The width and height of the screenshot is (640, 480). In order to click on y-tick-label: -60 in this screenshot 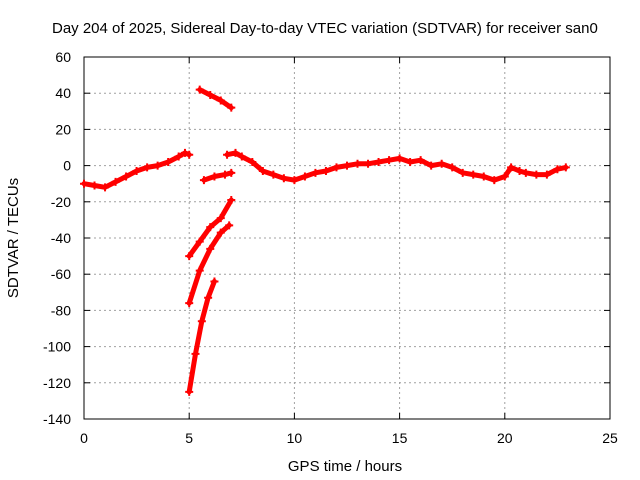, I will do `click(61, 274)`.